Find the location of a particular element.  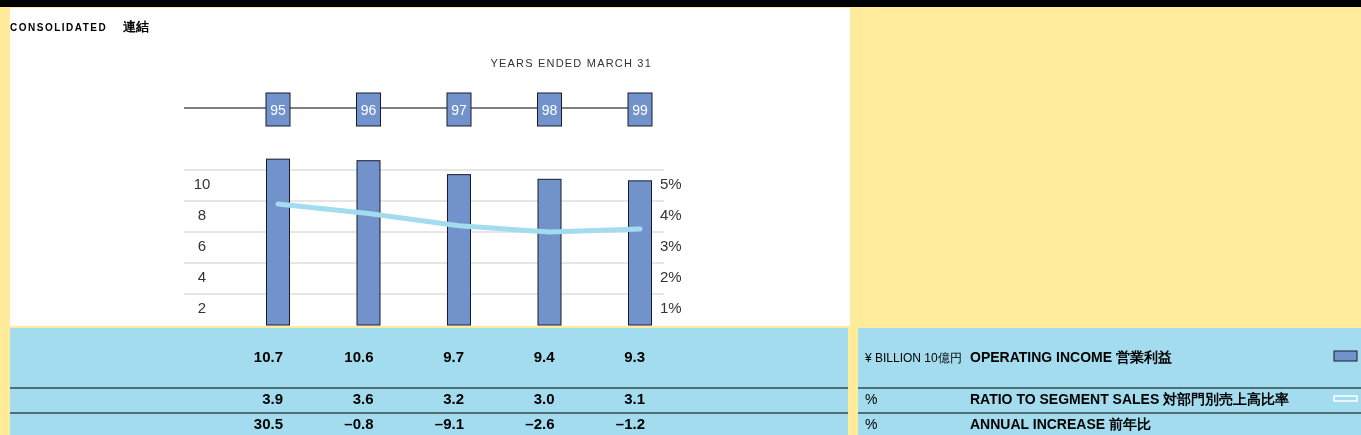

data-label: 3.6 is located at coordinates (363, 398).